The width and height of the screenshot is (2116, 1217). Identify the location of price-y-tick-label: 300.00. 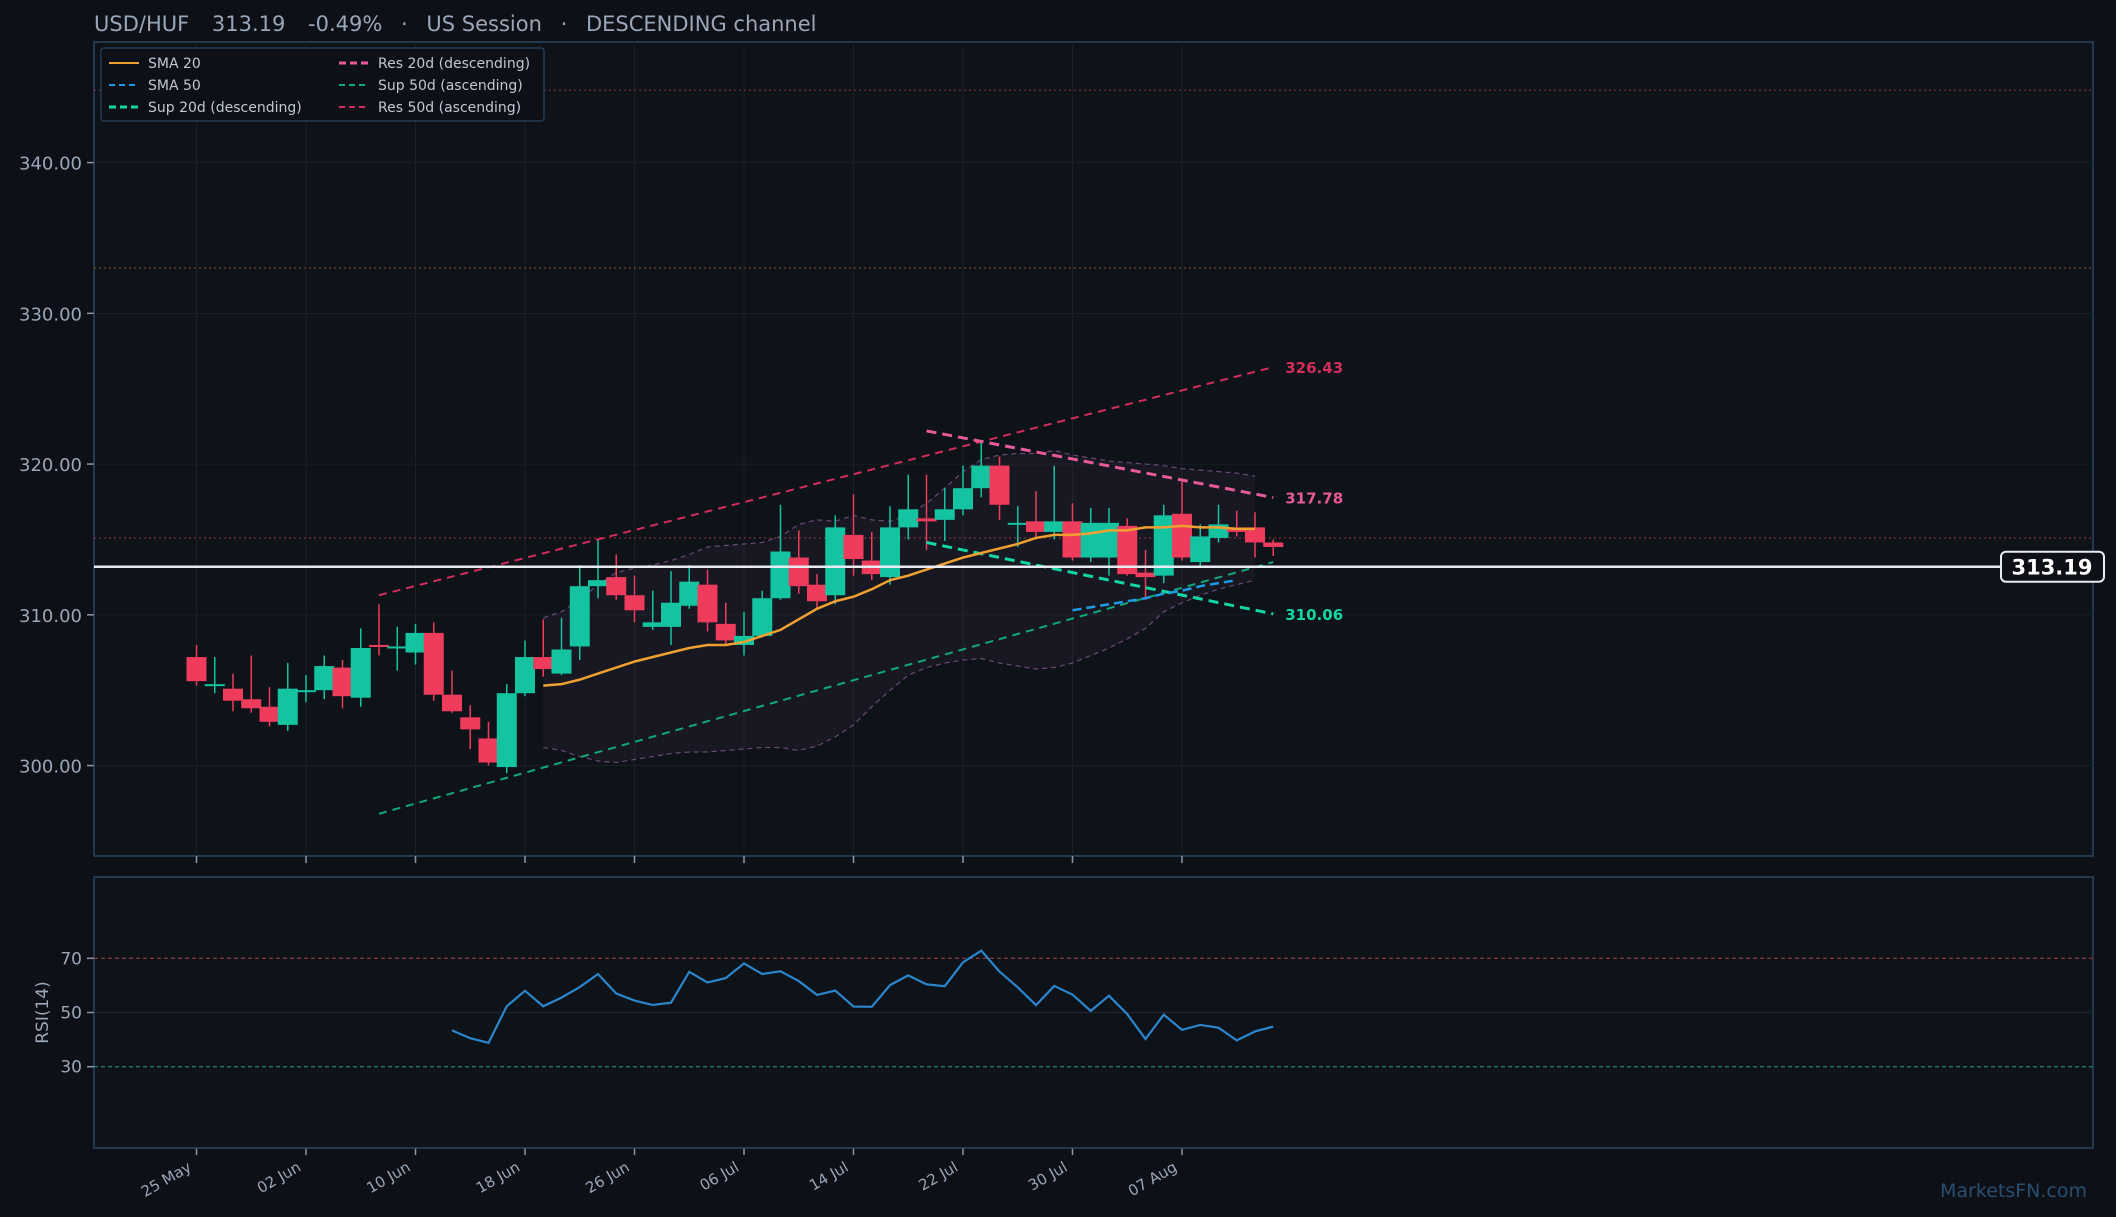
(50, 767).